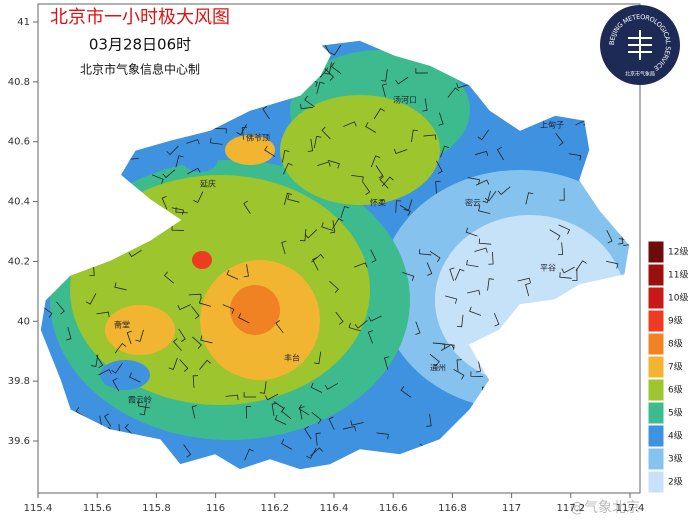  Describe the element at coordinates (19, 202) in the screenshot. I see `y-tick-label: 40.4` at that location.